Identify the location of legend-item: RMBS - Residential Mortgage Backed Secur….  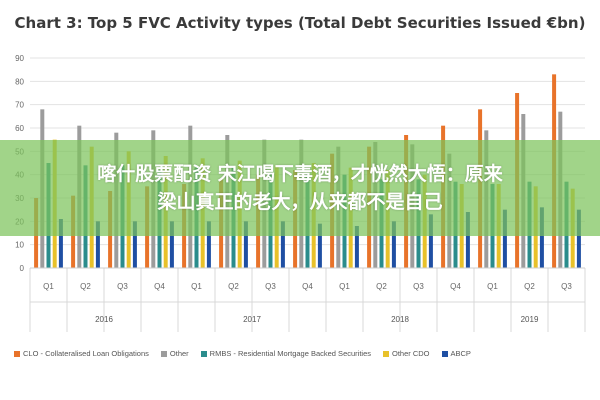
(285, 353).